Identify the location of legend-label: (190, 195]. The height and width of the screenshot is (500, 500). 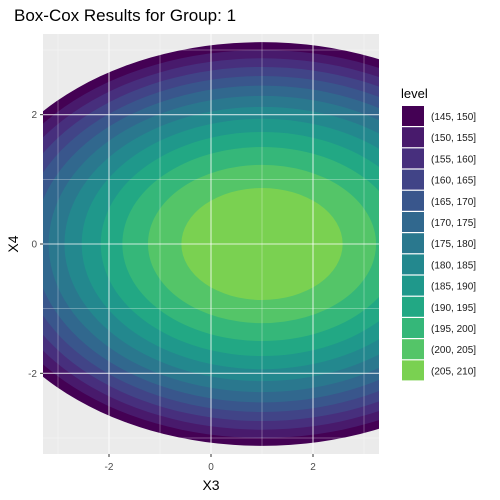
(453, 308).